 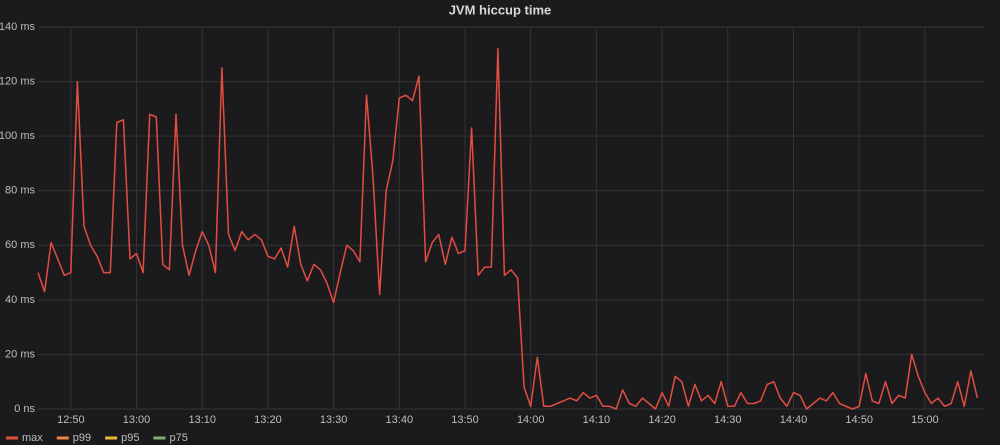 What do you see at coordinates (925, 420) in the screenshot?
I see `x-tick-label: 15:00` at bounding box center [925, 420].